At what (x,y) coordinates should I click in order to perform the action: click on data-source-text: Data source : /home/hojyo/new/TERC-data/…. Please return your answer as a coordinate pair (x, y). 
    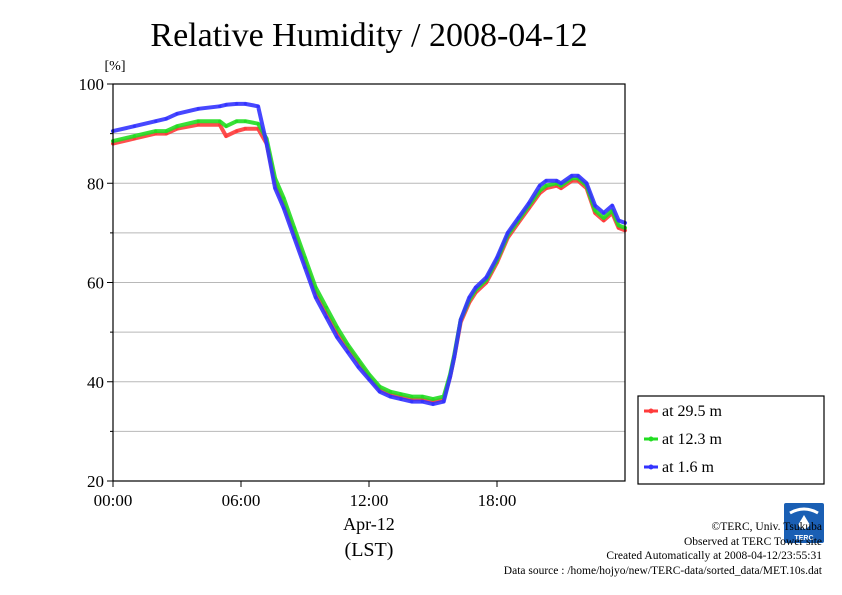
    Looking at the image, I should click on (662, 570).